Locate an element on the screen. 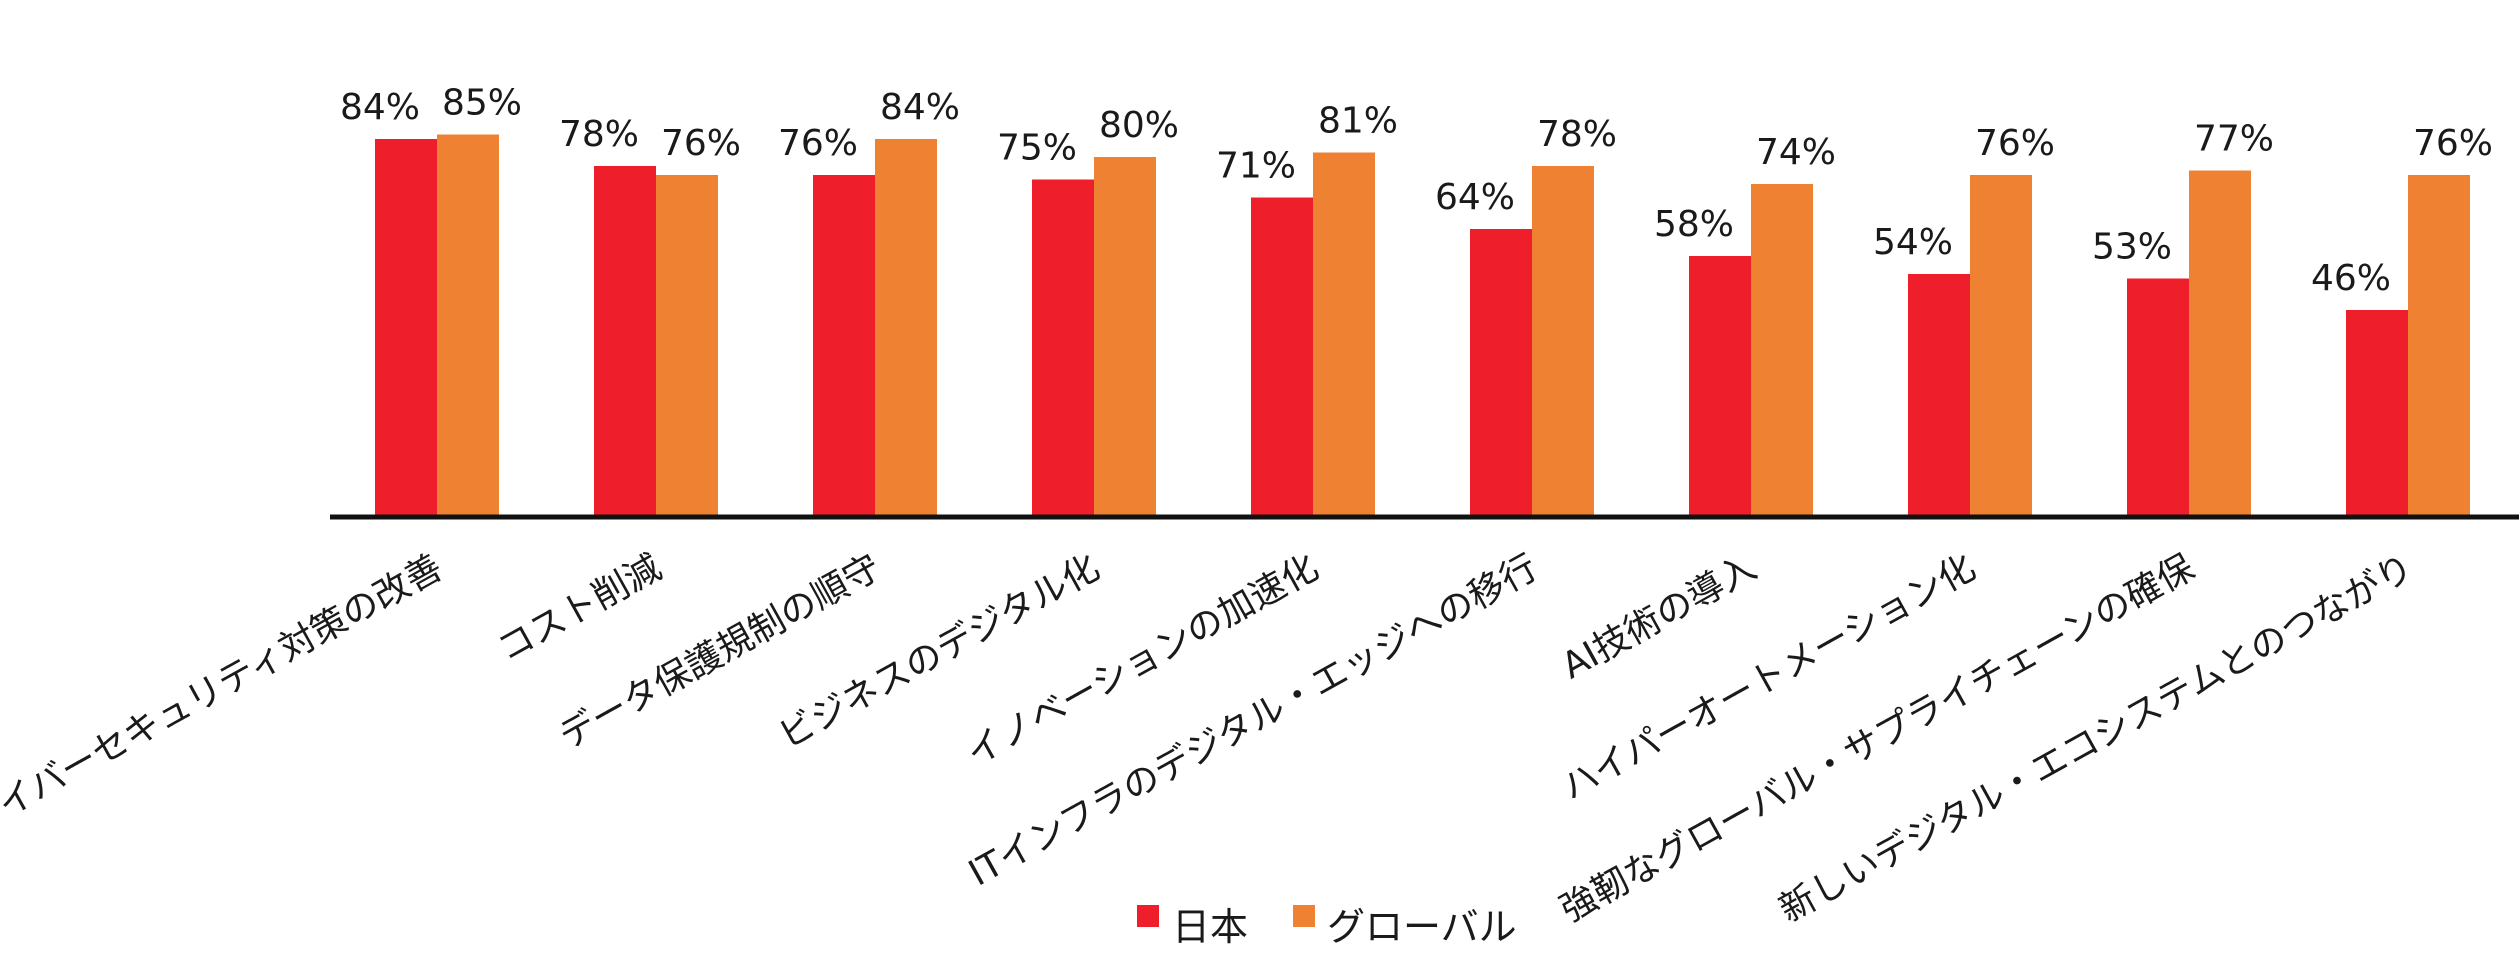 The image size is (2519, 962). category-label-5: イノベーションの加速化 is located at coordinates (1143, 660).